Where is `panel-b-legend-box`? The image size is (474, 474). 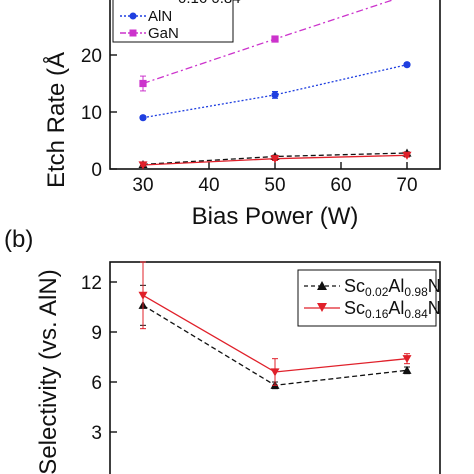 panel-b-legend-box is located at coordinates (367, 298).